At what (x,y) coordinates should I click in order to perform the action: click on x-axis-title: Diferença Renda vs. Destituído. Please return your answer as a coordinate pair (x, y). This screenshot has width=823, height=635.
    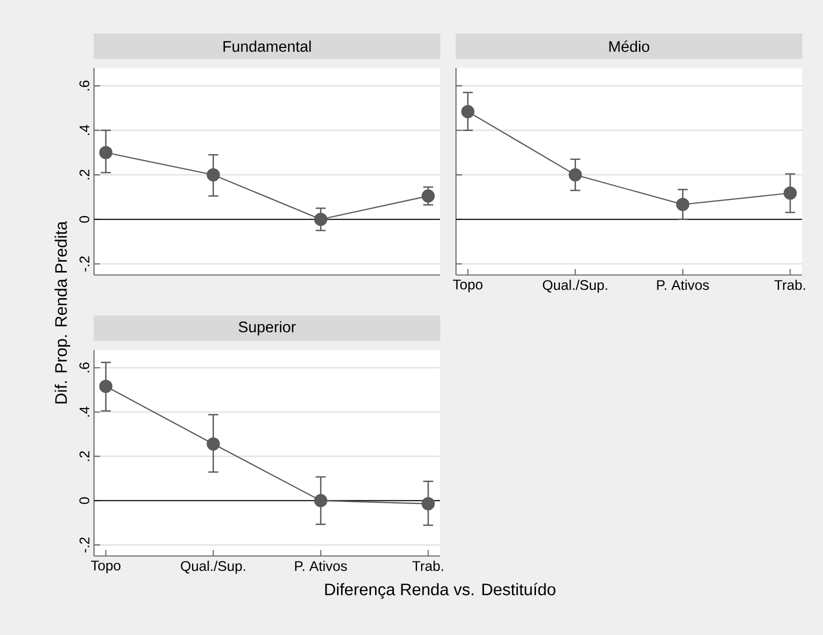
    Looking at the image, I should click on (440, 590).